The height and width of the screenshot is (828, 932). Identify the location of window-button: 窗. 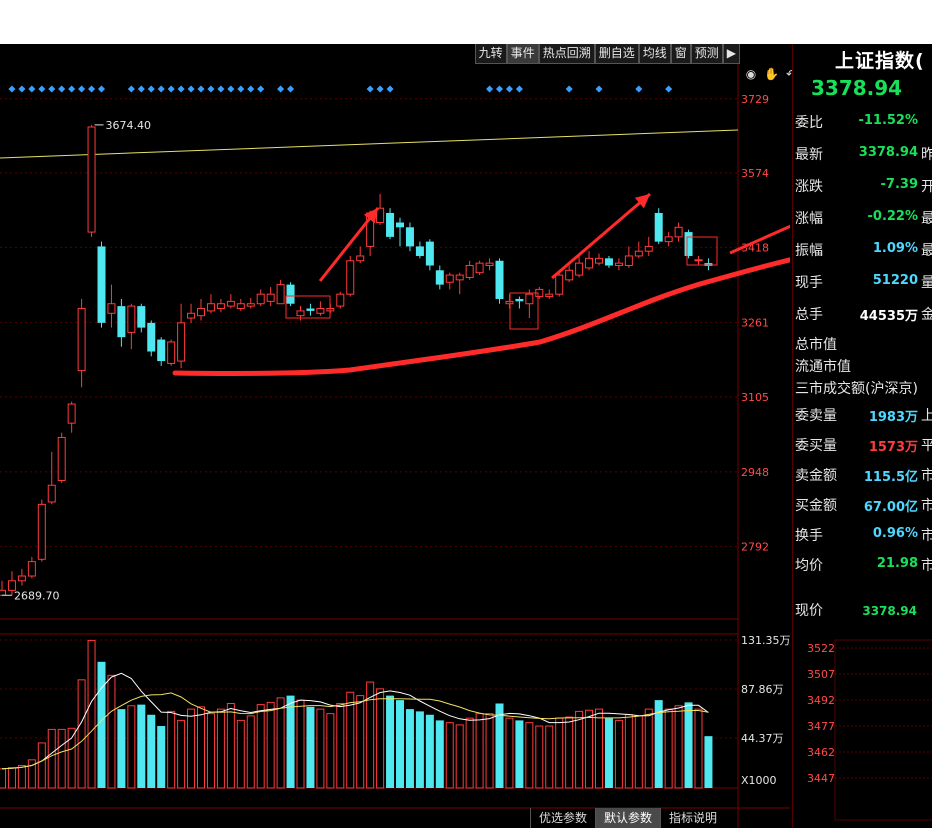
(680, 54).